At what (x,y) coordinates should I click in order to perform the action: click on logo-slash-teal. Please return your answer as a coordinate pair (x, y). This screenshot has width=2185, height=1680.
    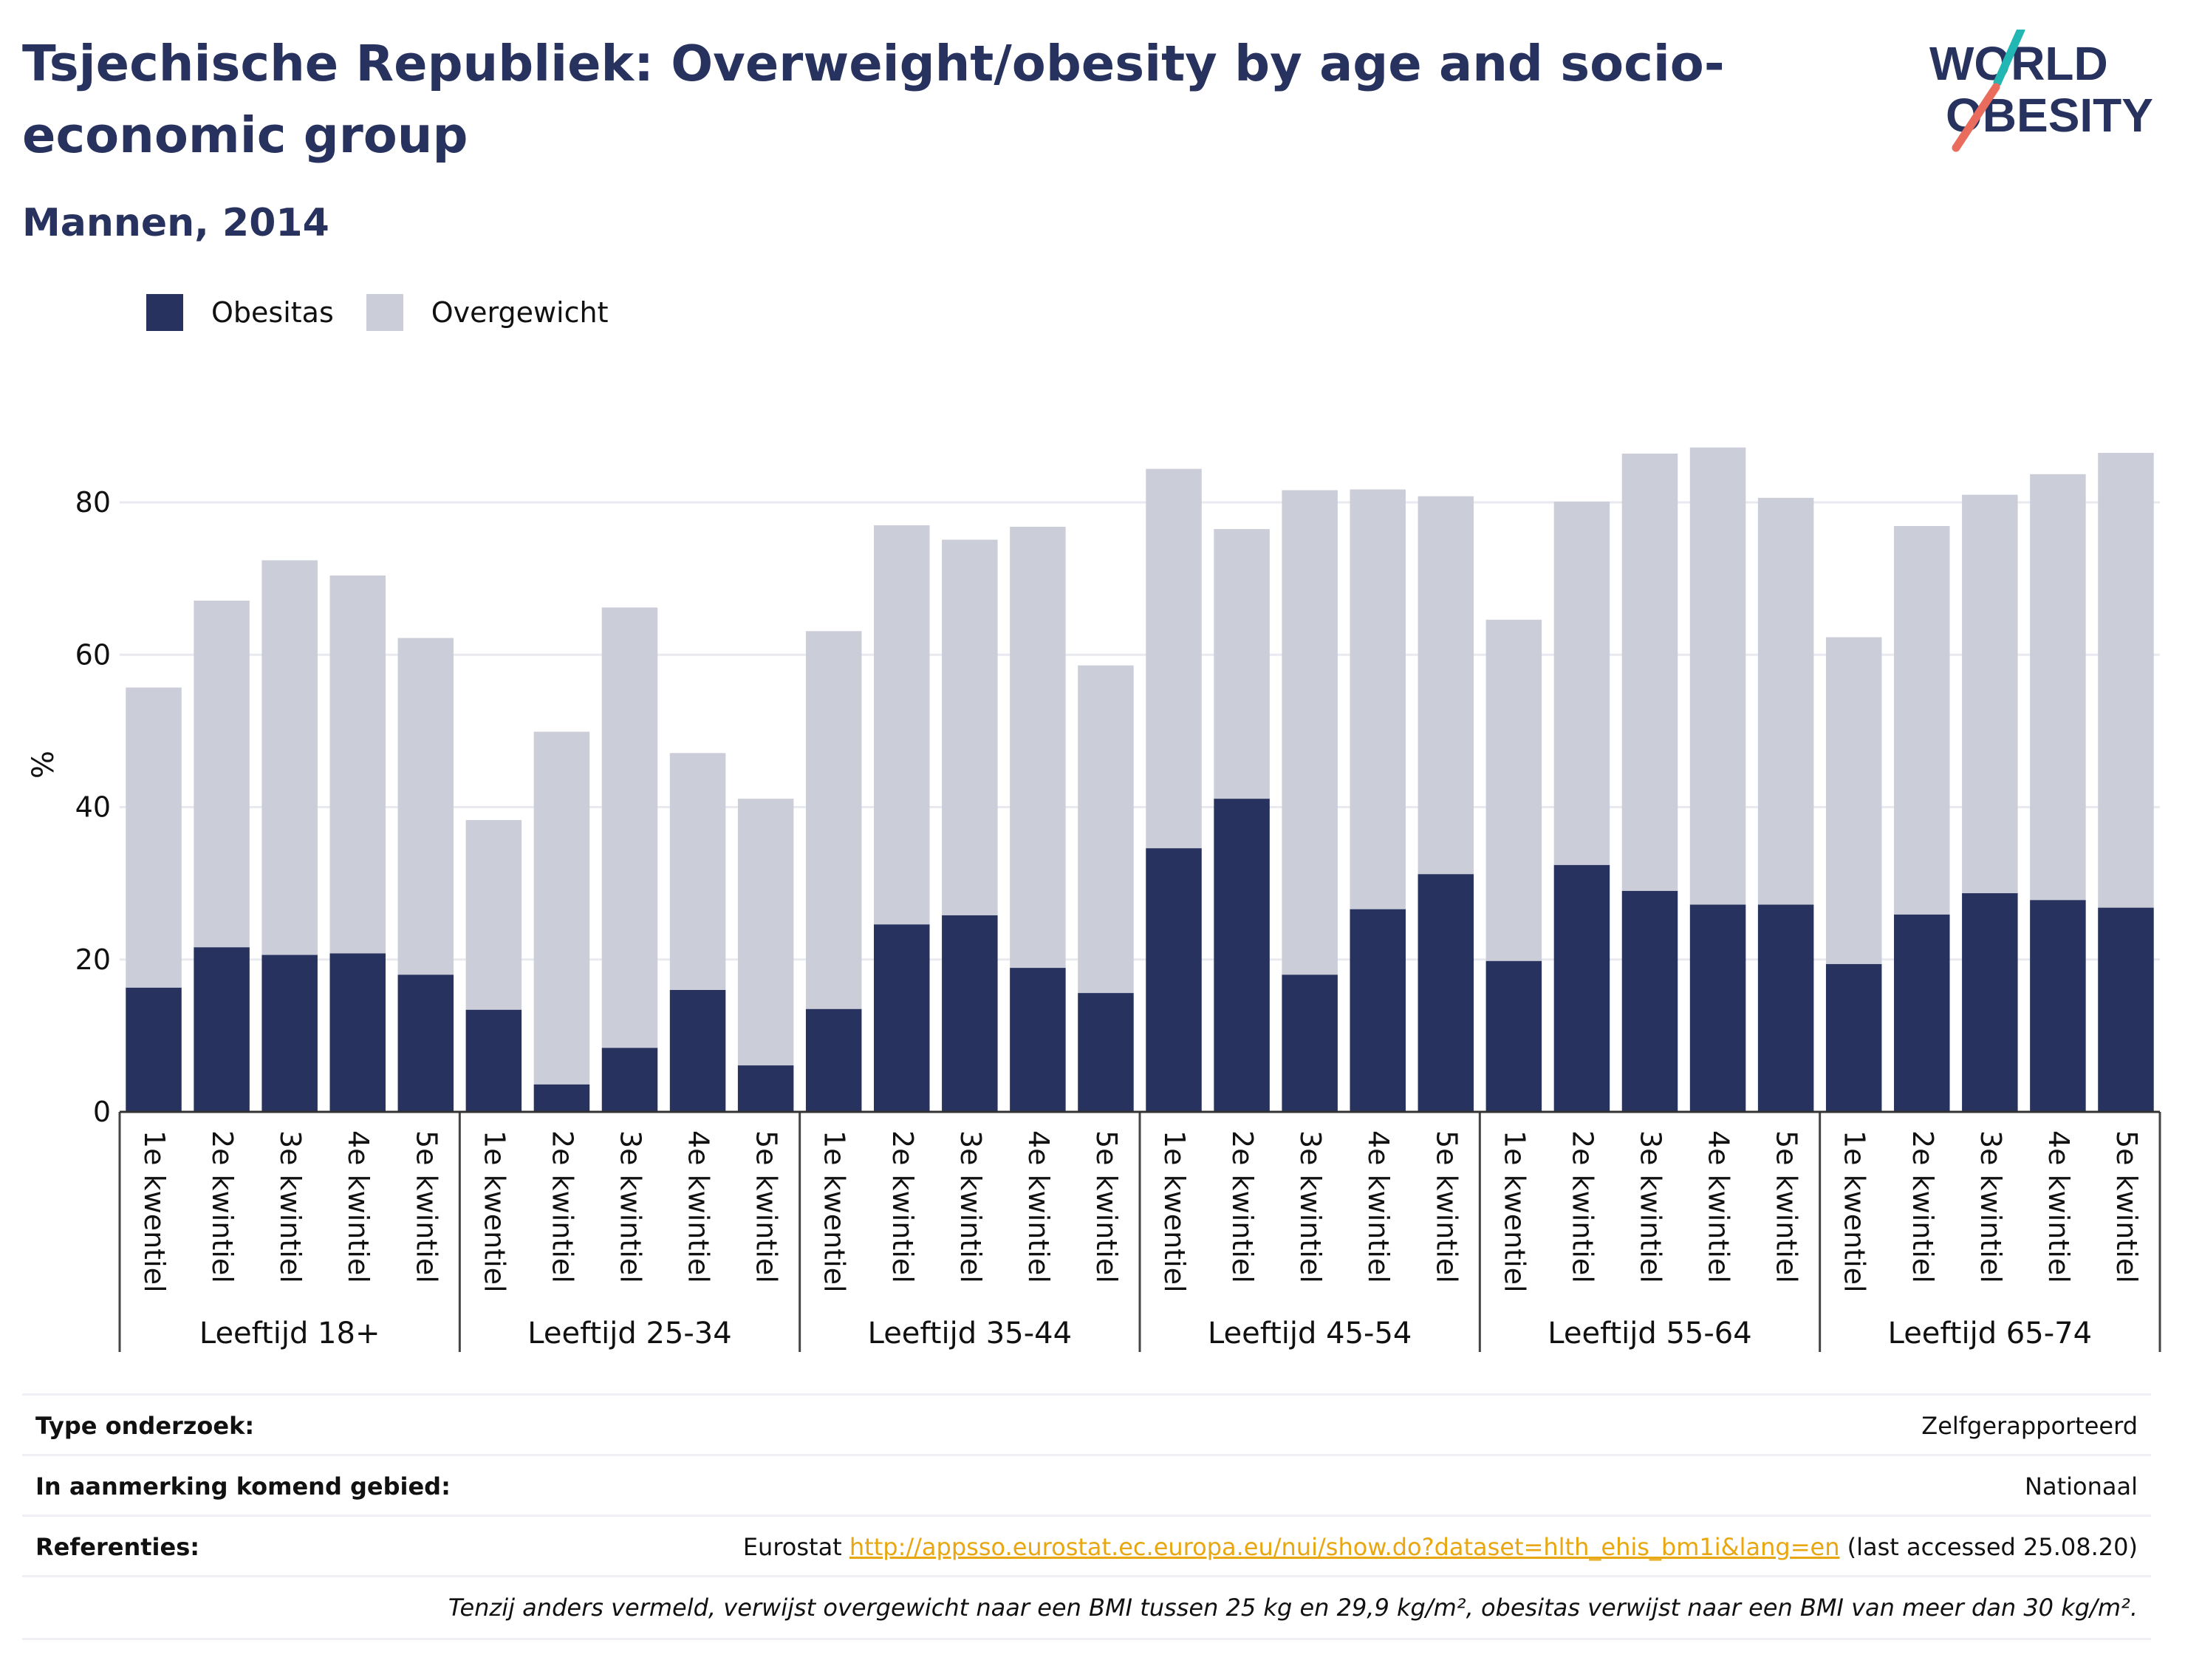
    Looking at the image, I should click on (2009, 59).